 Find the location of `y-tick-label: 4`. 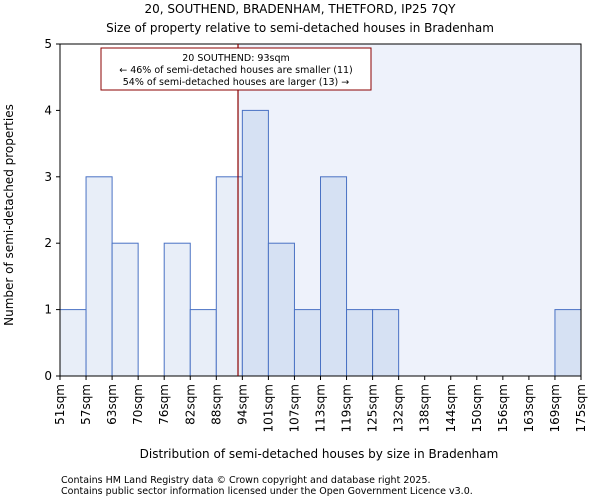

y-tick-label: 4 is located at coordinates (48, 110).